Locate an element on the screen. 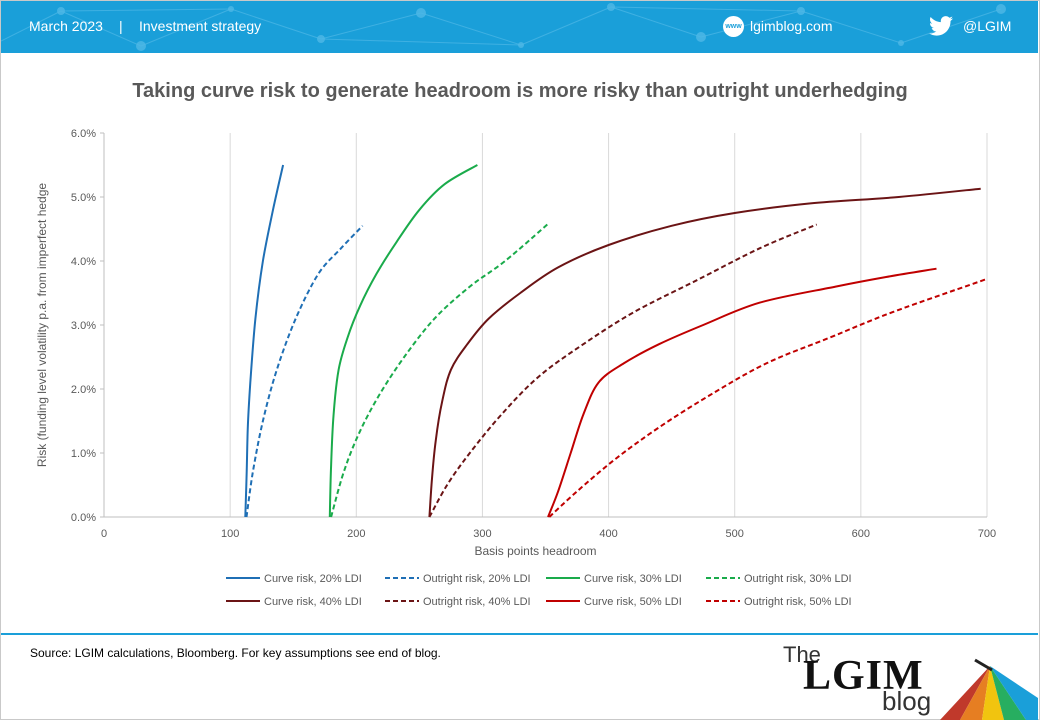  site-link: lgimblog.com is located at coordinates (791, 26).